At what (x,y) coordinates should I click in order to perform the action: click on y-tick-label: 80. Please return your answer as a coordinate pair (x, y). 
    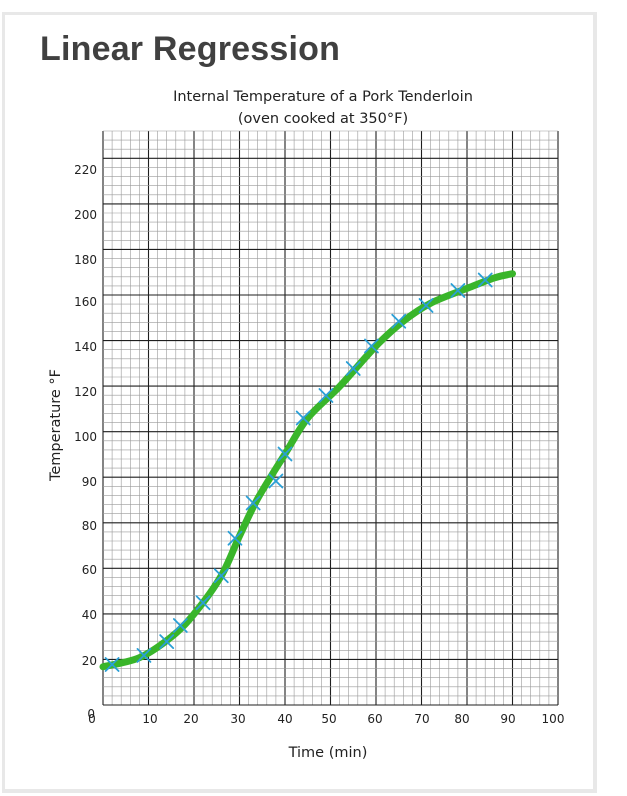
    Looking at the image, I should click on (89, 526).